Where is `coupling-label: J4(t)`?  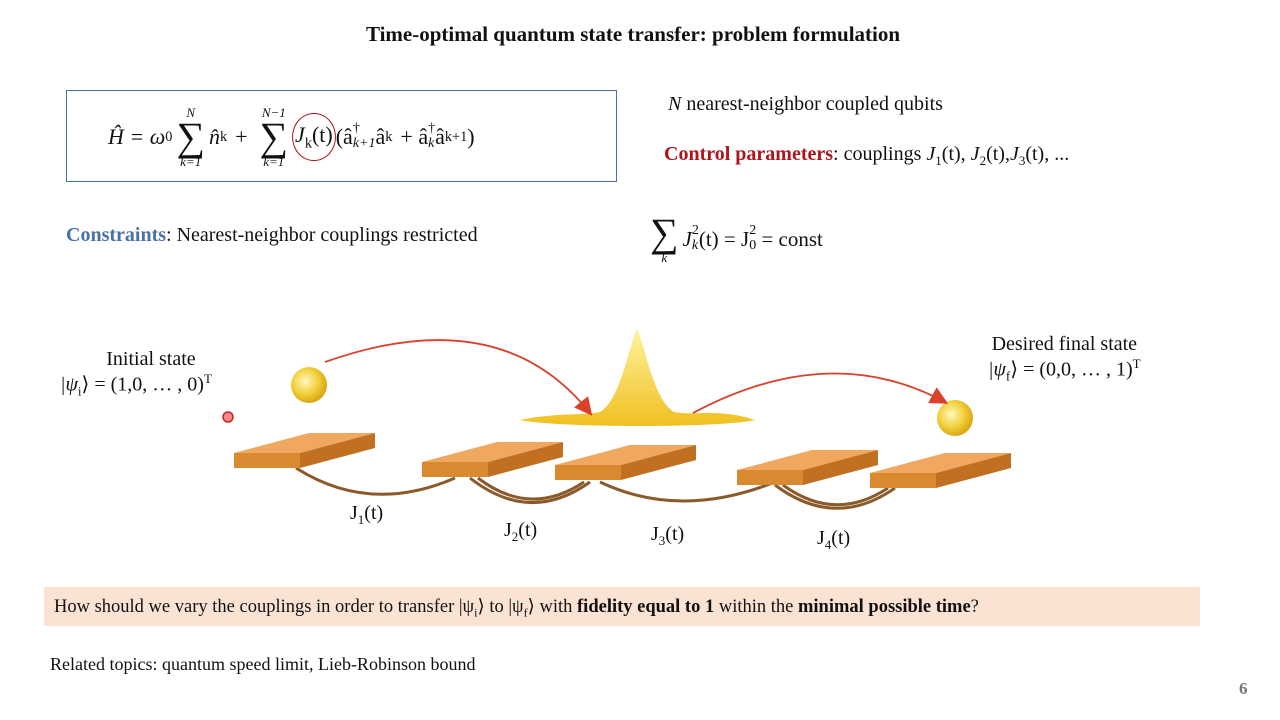 coupling-label: J4(t) is located at coordinates (833, 540).